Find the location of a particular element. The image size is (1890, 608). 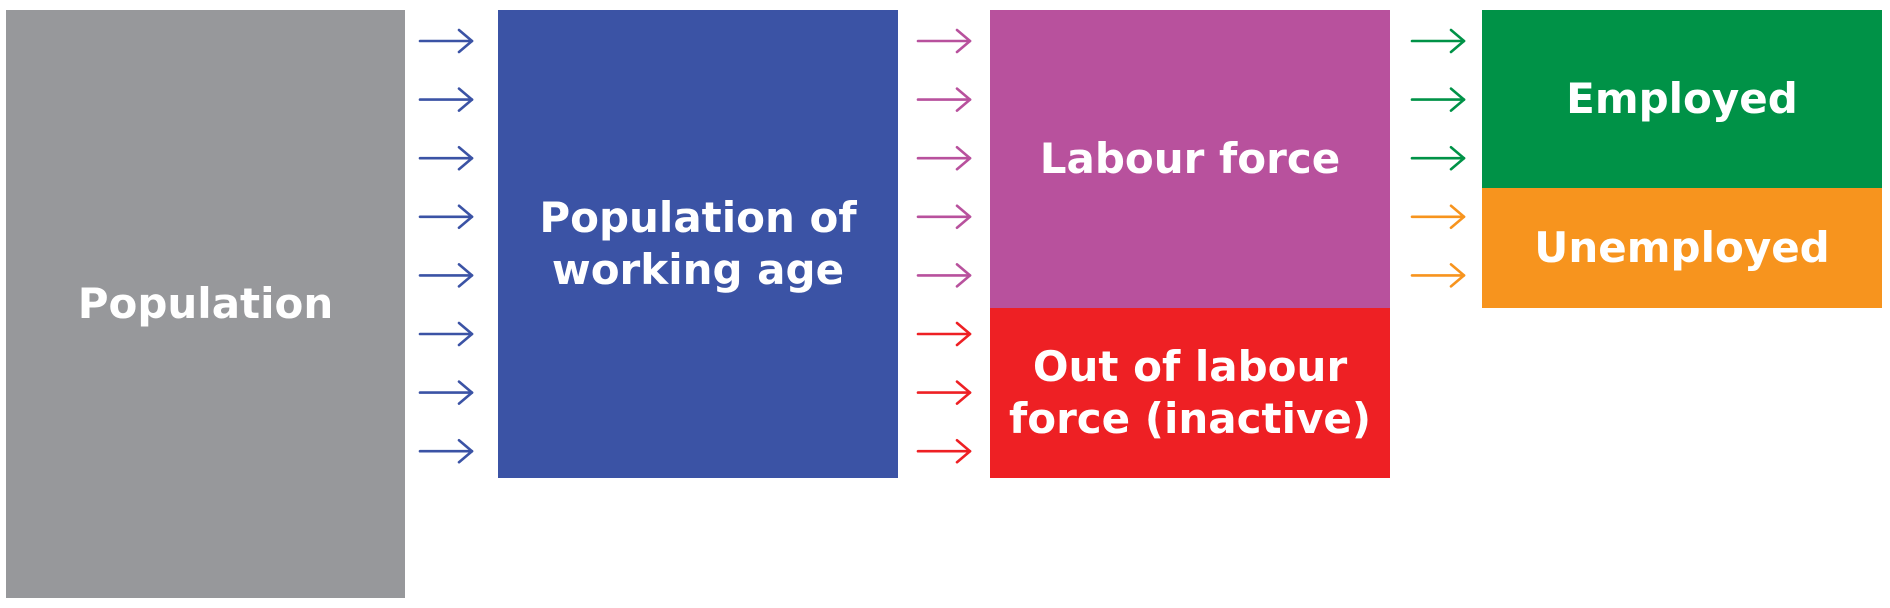

unemployed-label: Unemployed is located at coordinates (1682, 247).